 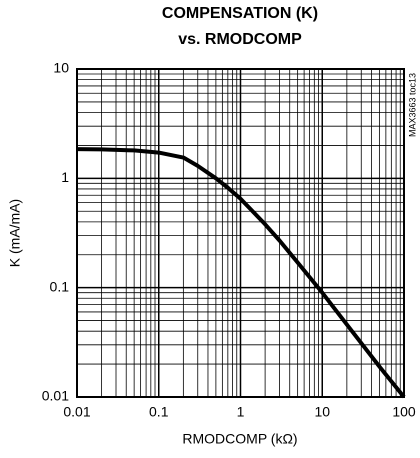 I want to click on x-tick-label: 100, so click(x=404, y=412).